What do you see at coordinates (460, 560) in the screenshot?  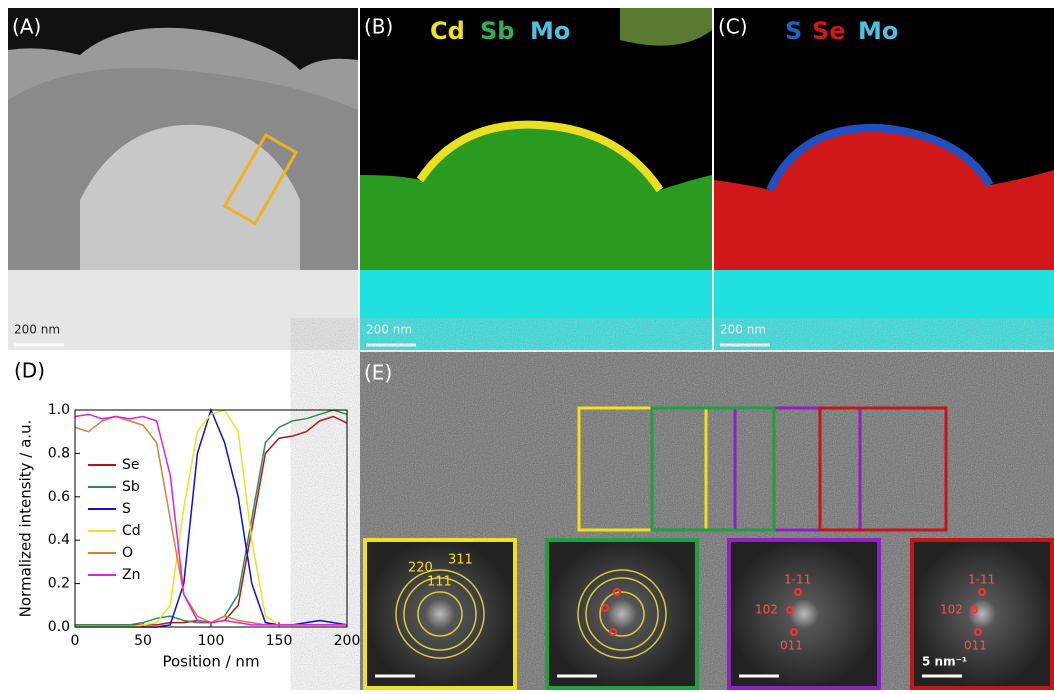 I see `fft-label: 311` at bounding box center [460, 560].